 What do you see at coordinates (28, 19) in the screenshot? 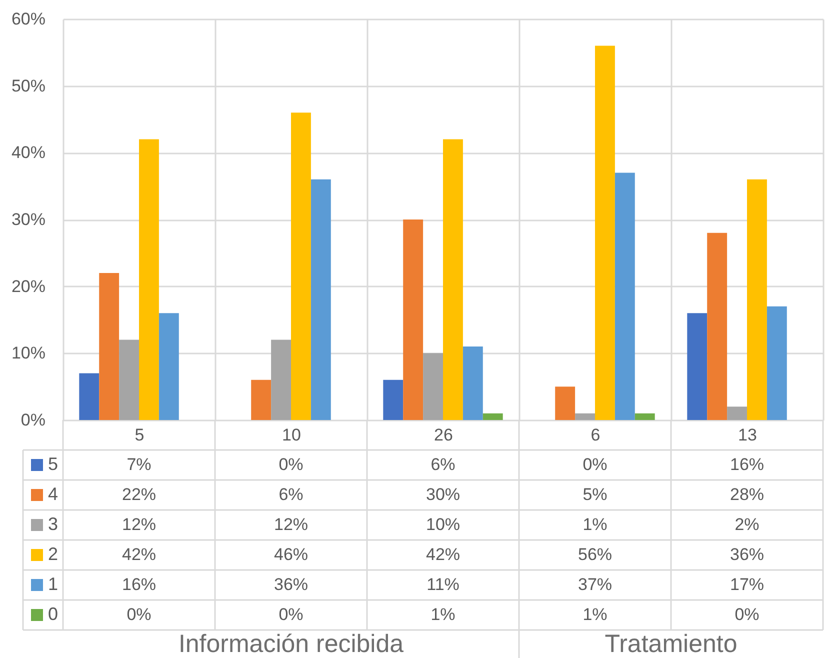
I see `y-tick-label: 60%` at bounding box center [28, 19].